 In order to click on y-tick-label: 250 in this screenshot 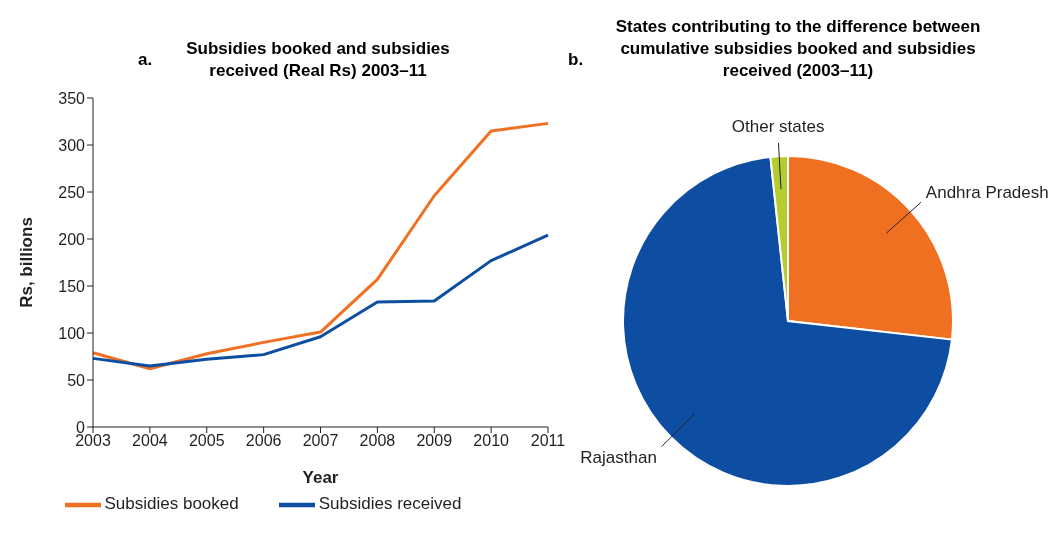, I will do `click(72, 192)`.